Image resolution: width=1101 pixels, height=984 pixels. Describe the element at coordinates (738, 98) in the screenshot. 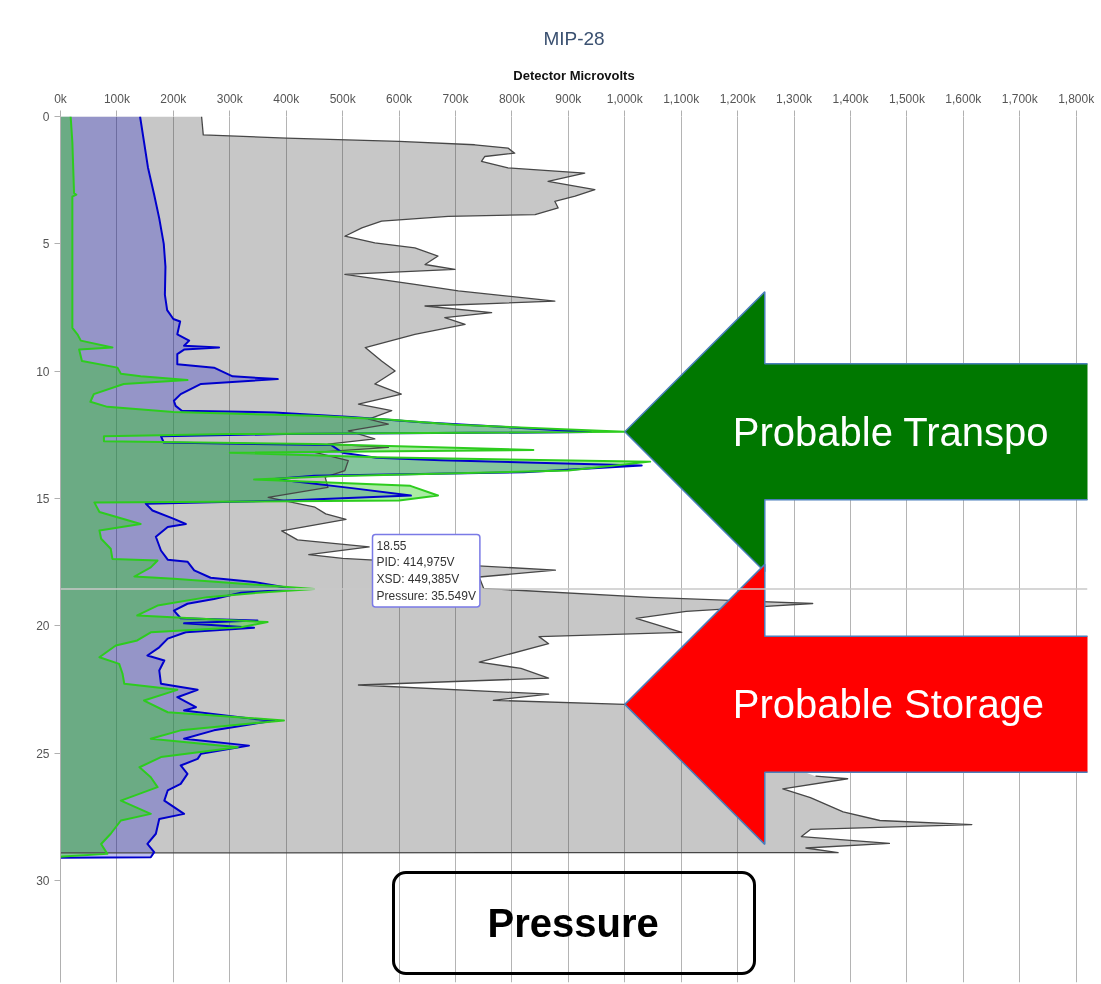

I see `x-tick-label: 1,200k` at that location.